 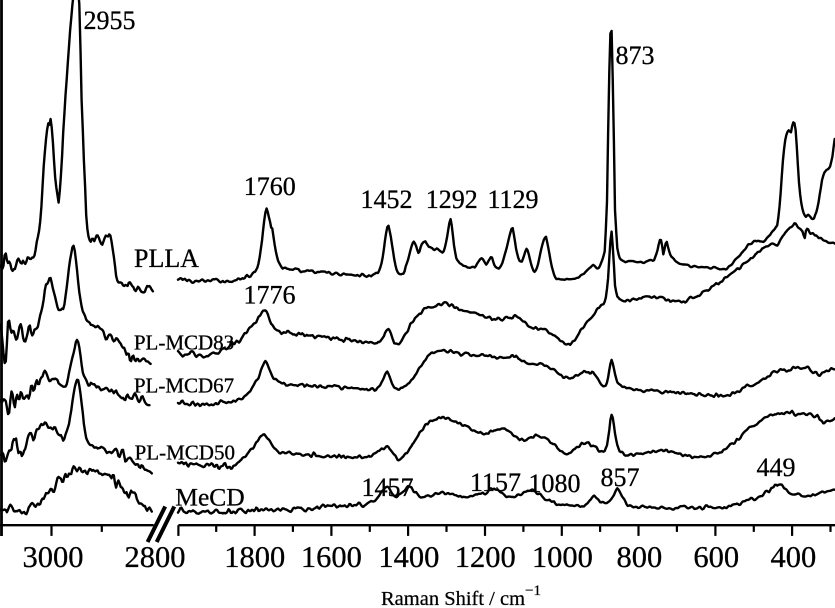 What do you see at coordinates (270, 186) in the screenshot?
I see `svg-text: 1760` at bounding box center [270, 186].